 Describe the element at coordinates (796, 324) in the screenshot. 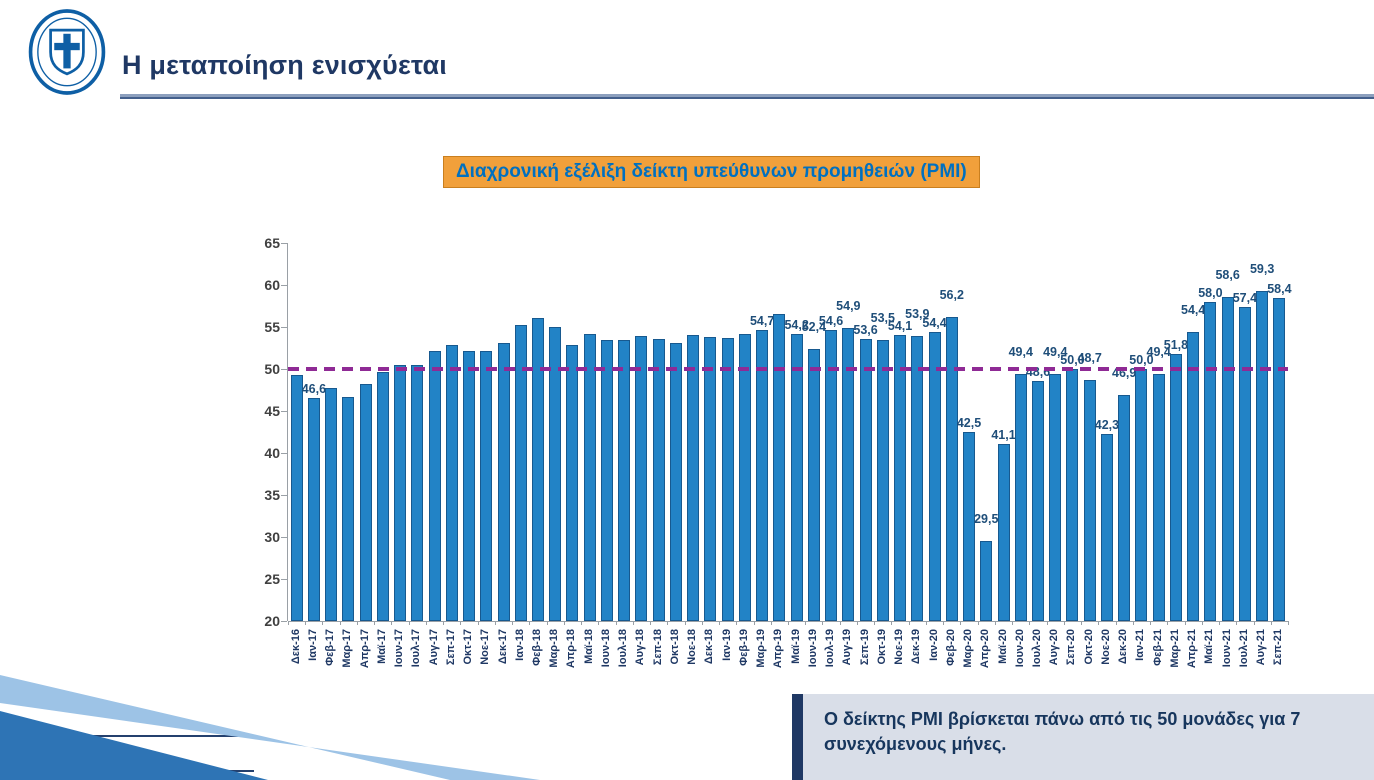

I see `bar-value-label: 54,2` at that location.